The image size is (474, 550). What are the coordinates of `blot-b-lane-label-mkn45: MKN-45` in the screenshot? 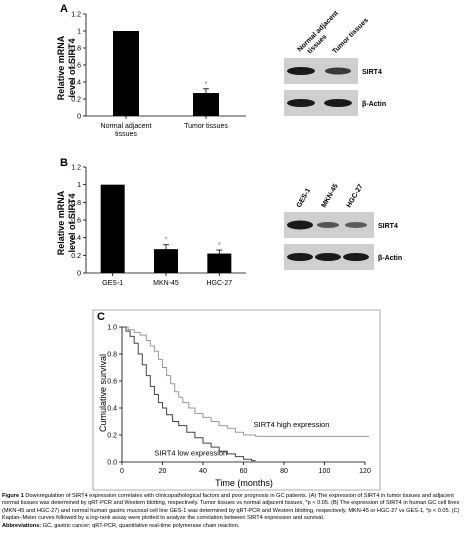 It's located at (330, 196).